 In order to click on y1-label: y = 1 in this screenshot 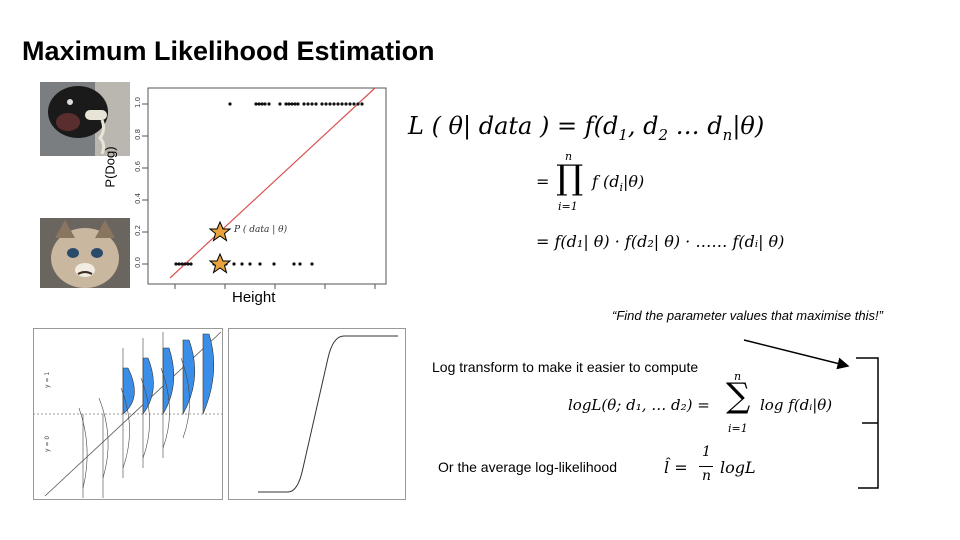, I will do `click(47, 380)`.